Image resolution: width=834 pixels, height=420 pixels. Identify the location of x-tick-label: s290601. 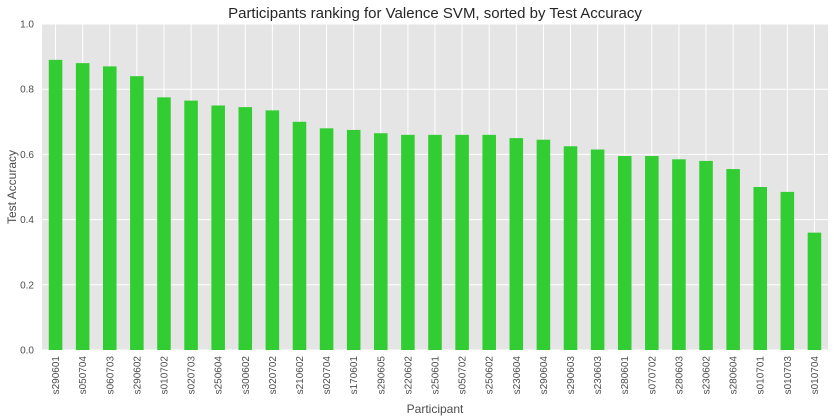
(56, 375).